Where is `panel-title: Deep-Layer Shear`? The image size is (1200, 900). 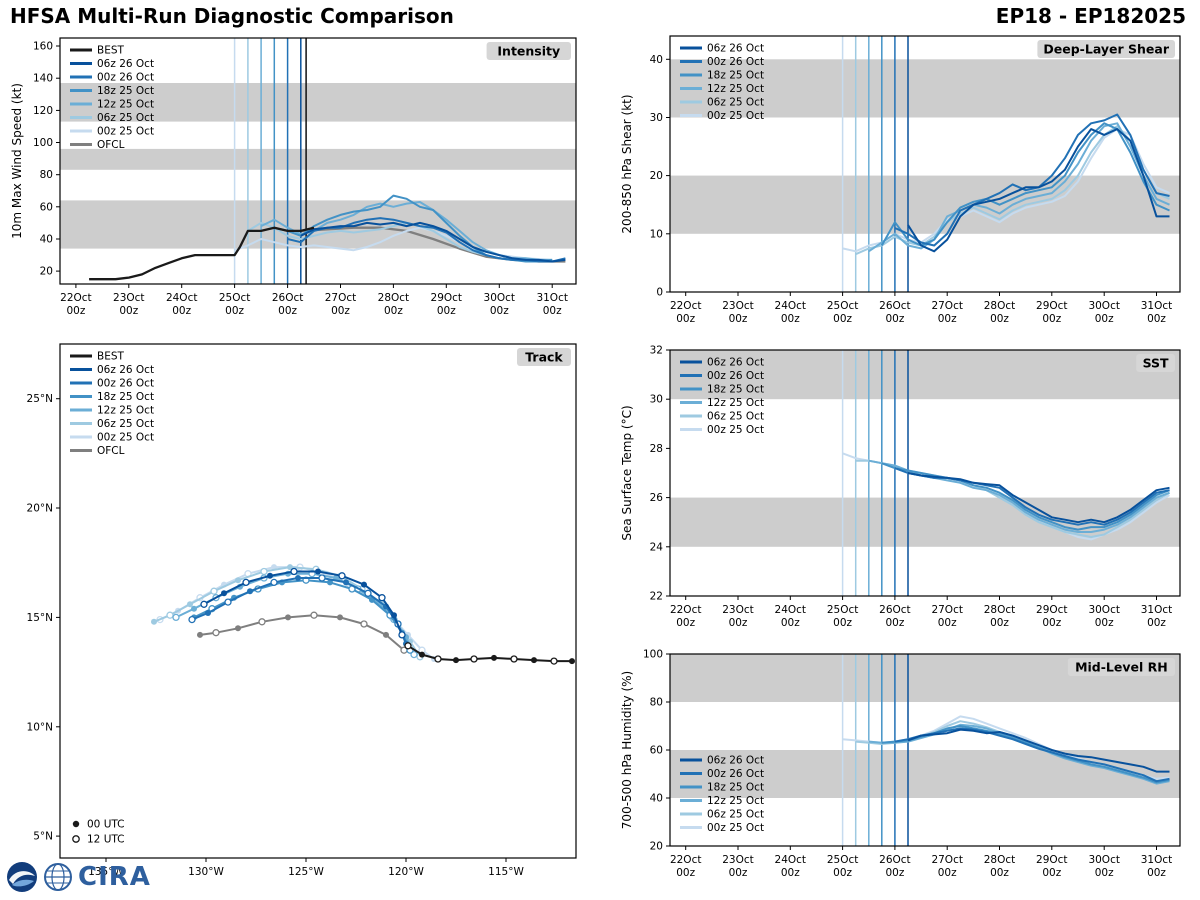 panel-title: Deep-Layer Shear is located at coordinates (1106, 49).